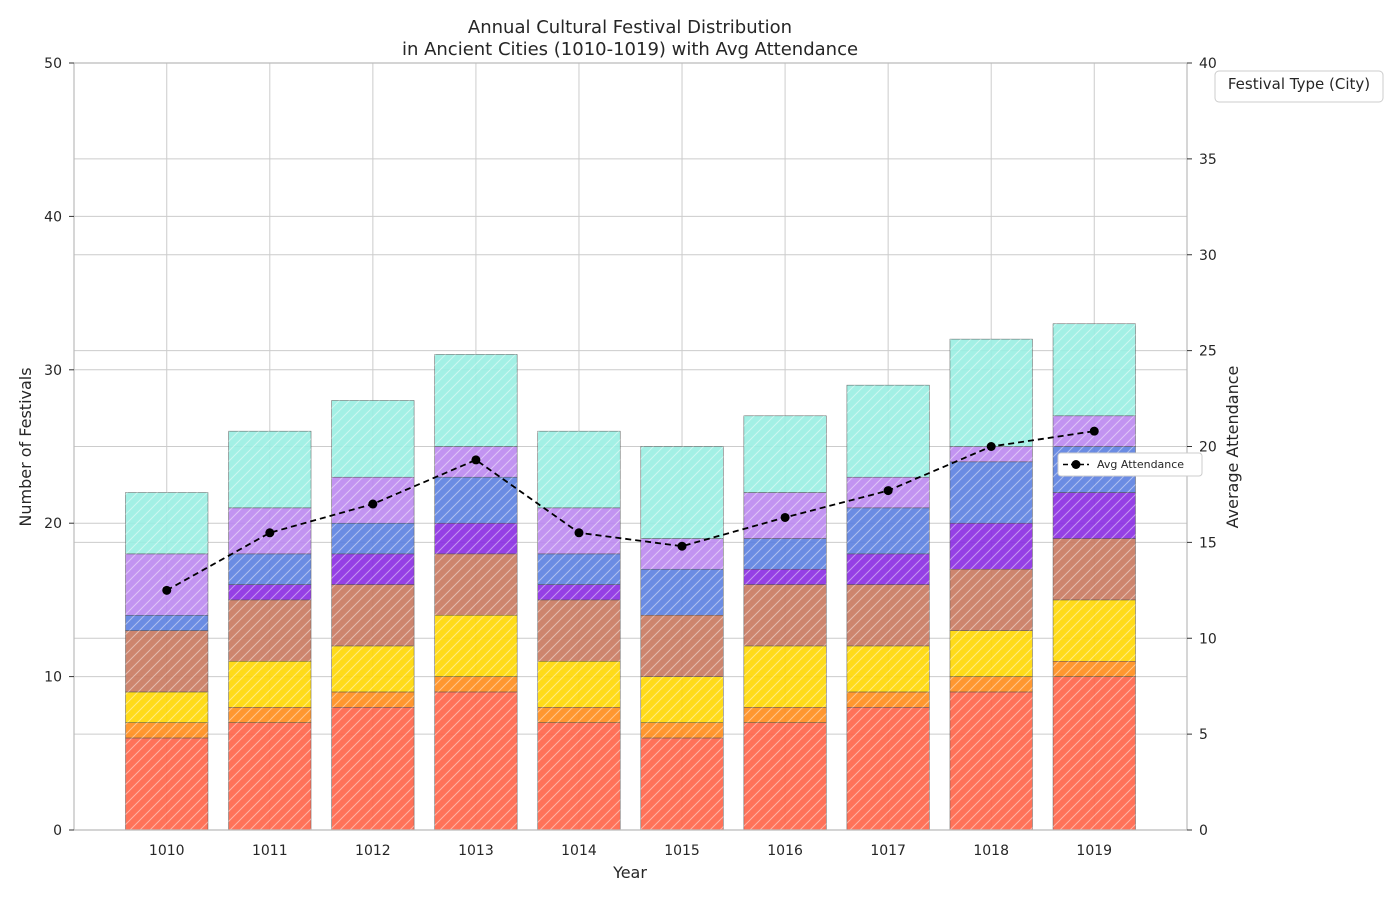 The image size is (1400, 900). I want to click on y-tick-label: 10, so click(53, 678).